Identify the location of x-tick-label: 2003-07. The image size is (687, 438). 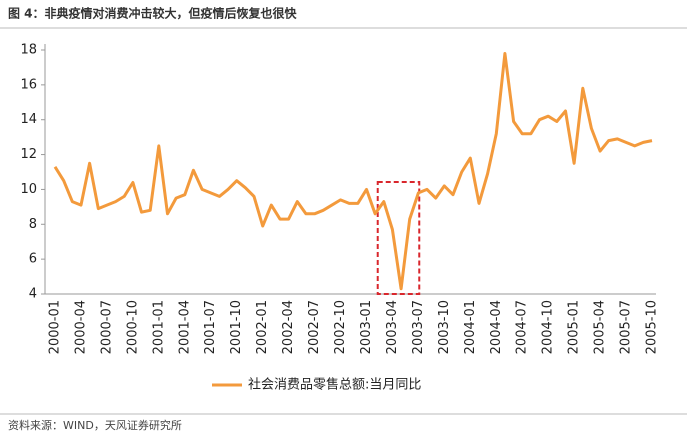
(418, 327).